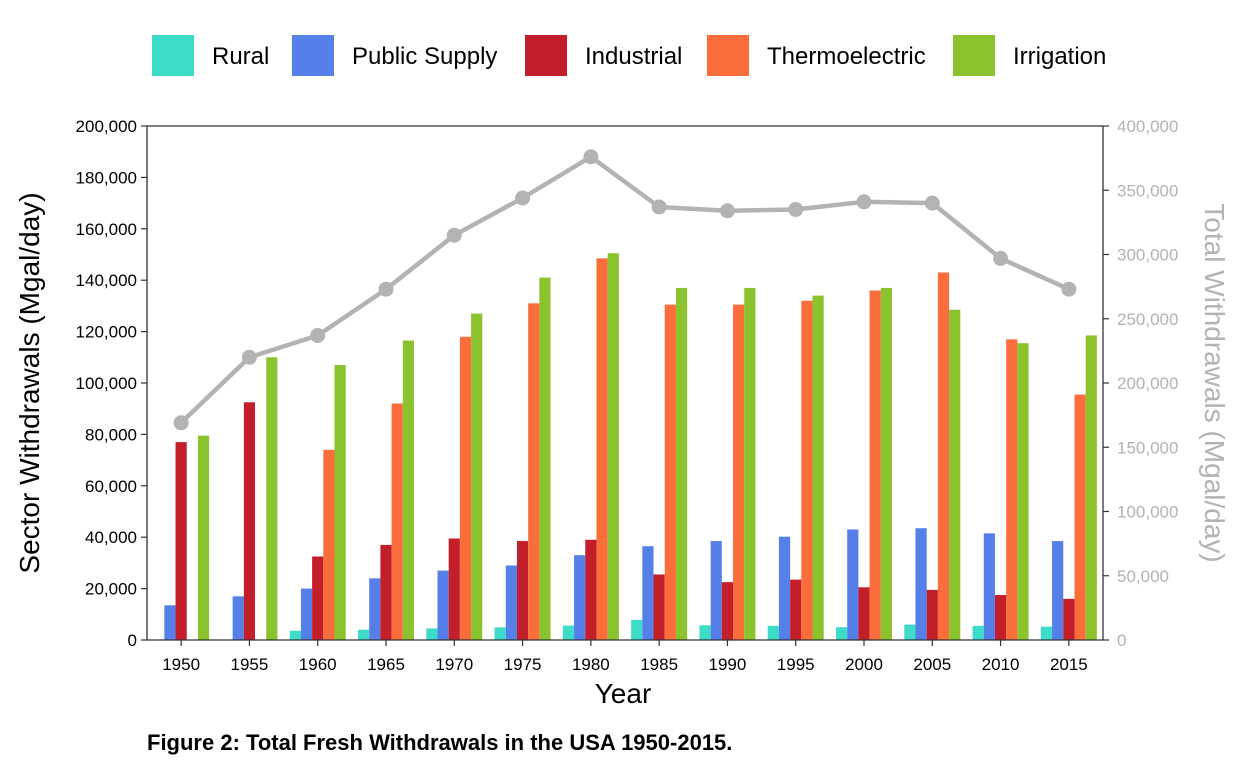 The width and height of the screenshot is (1248, 768). I want to click on bar-thermoelectric-1965, so click(397, 521).